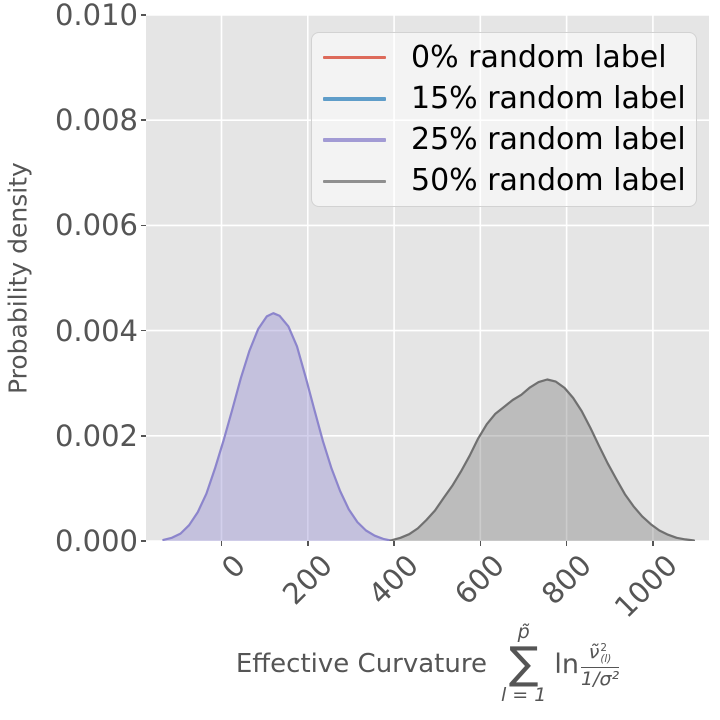  What do you see at coordinates (361, 664) in the screenshot?
I see `x-axis-label-text: Effective Curvature` at bounding box center [361, 664].